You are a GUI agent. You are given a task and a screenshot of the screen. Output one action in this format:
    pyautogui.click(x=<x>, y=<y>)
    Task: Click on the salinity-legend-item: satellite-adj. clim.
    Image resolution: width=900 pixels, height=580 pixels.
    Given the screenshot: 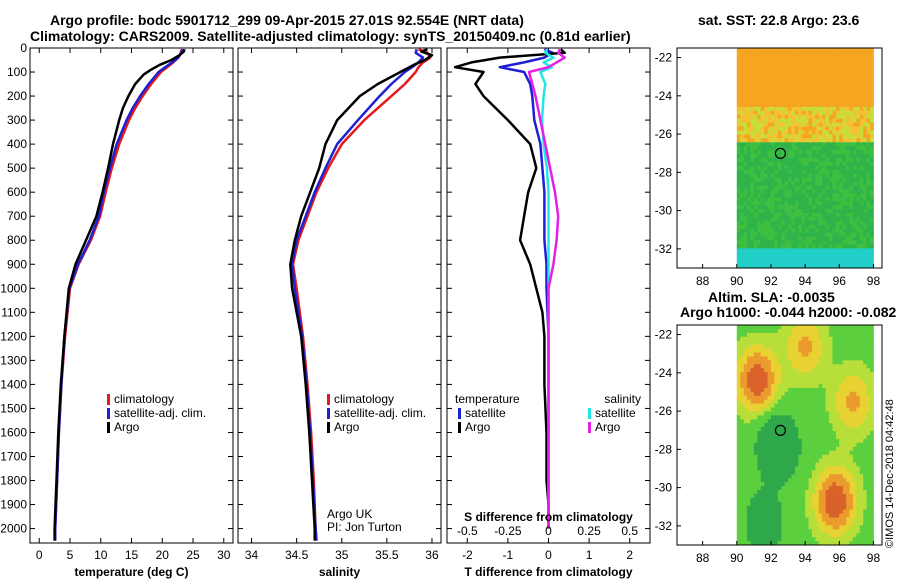 What is the action you would take?
    pyautogui.click(x=380, y=413)
    